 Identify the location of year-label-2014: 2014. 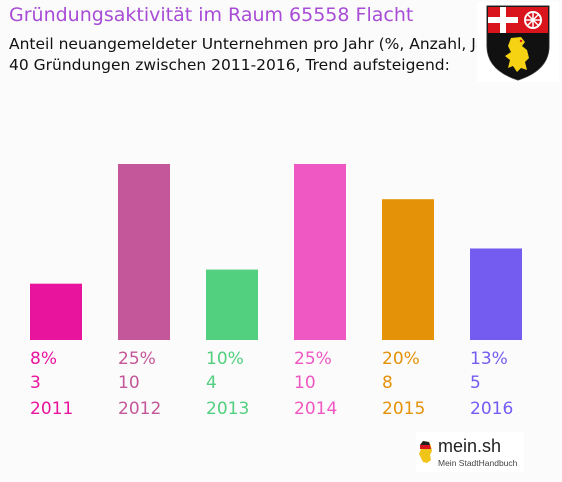
(315, 409).